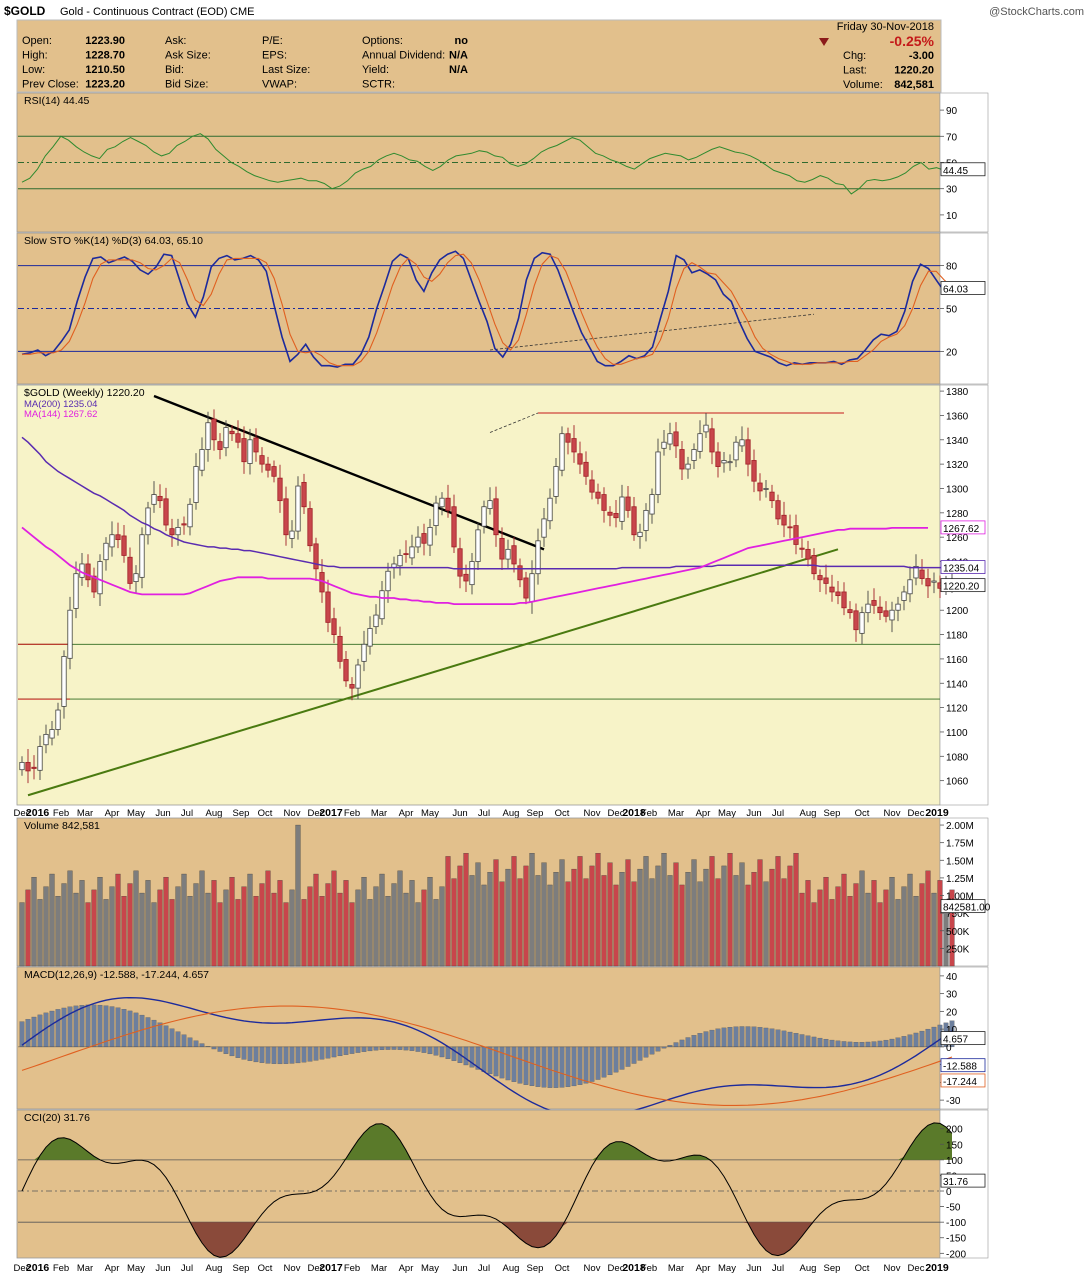 The image size is (1090, 1277). Describe the element at coordinates (952, 352) in the screenshot. I see `tick-label: 20` at that location.